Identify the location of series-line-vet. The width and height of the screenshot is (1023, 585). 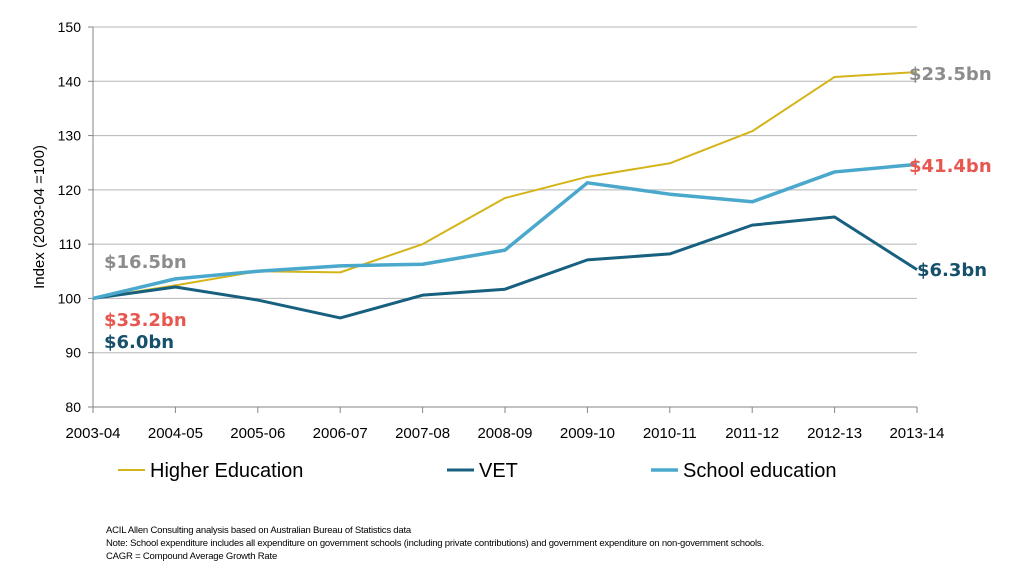
(505, 267).